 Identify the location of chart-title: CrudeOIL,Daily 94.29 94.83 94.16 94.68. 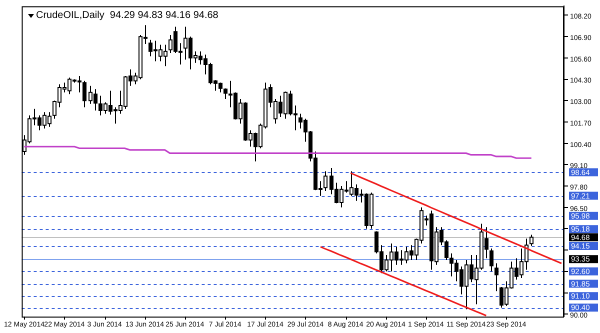
(127, 15).